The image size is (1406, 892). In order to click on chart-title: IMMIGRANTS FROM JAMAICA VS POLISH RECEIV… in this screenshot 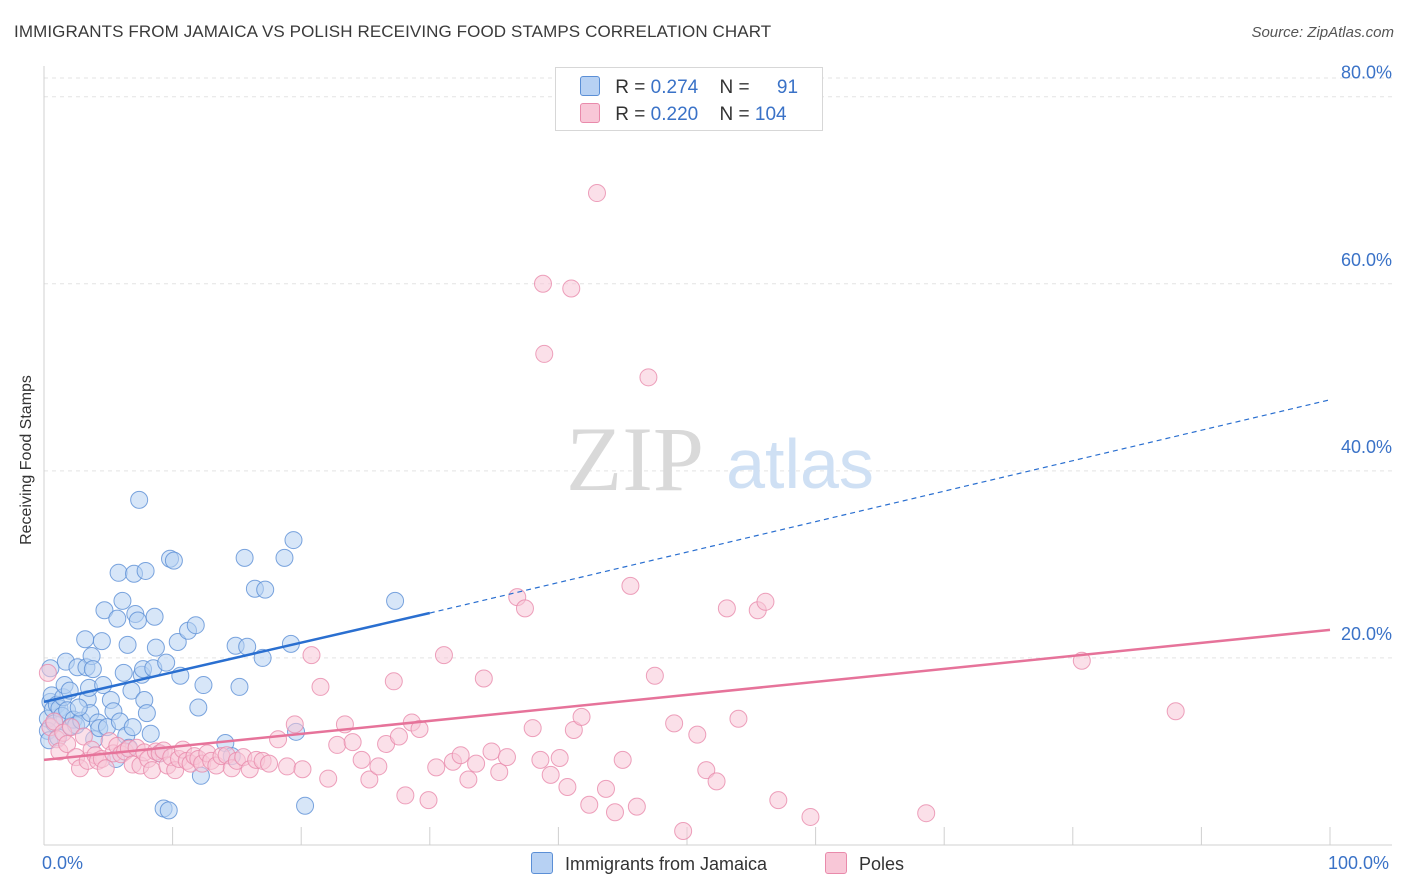, I will do `click(393, 31)`.